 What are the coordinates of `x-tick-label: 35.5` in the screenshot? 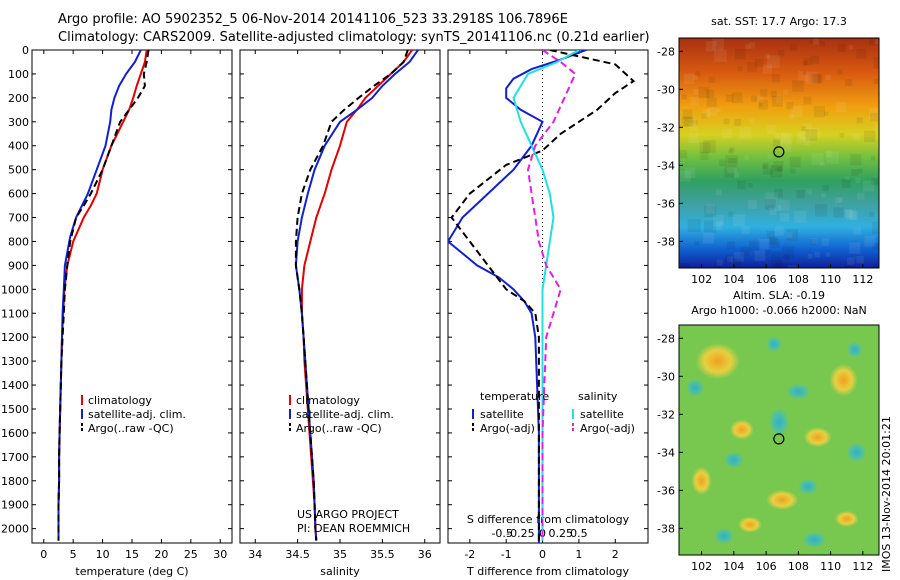 It's located at (382, 554).